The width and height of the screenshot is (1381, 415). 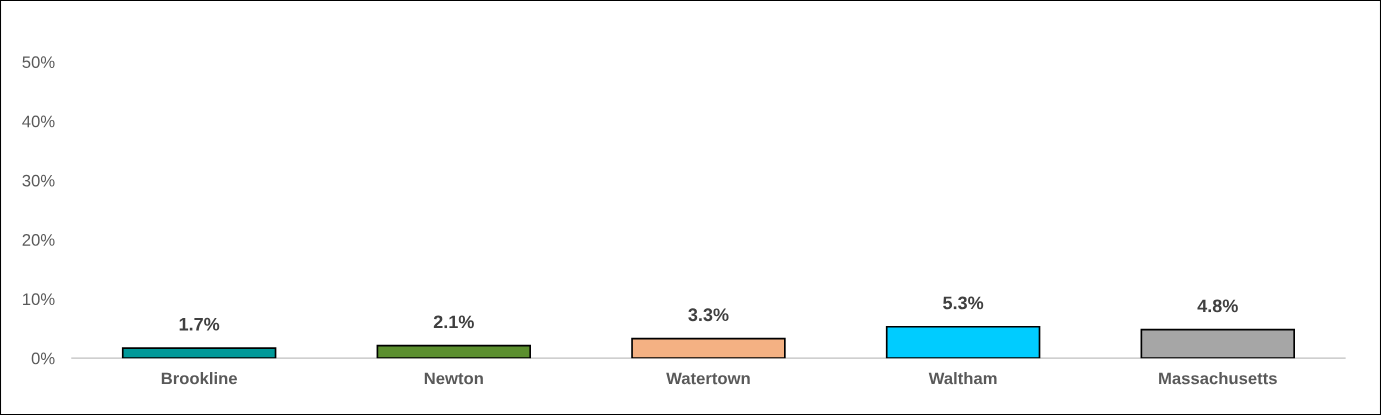 I want to click on x-tick-label: Brookline, so click(x=199, y=378).